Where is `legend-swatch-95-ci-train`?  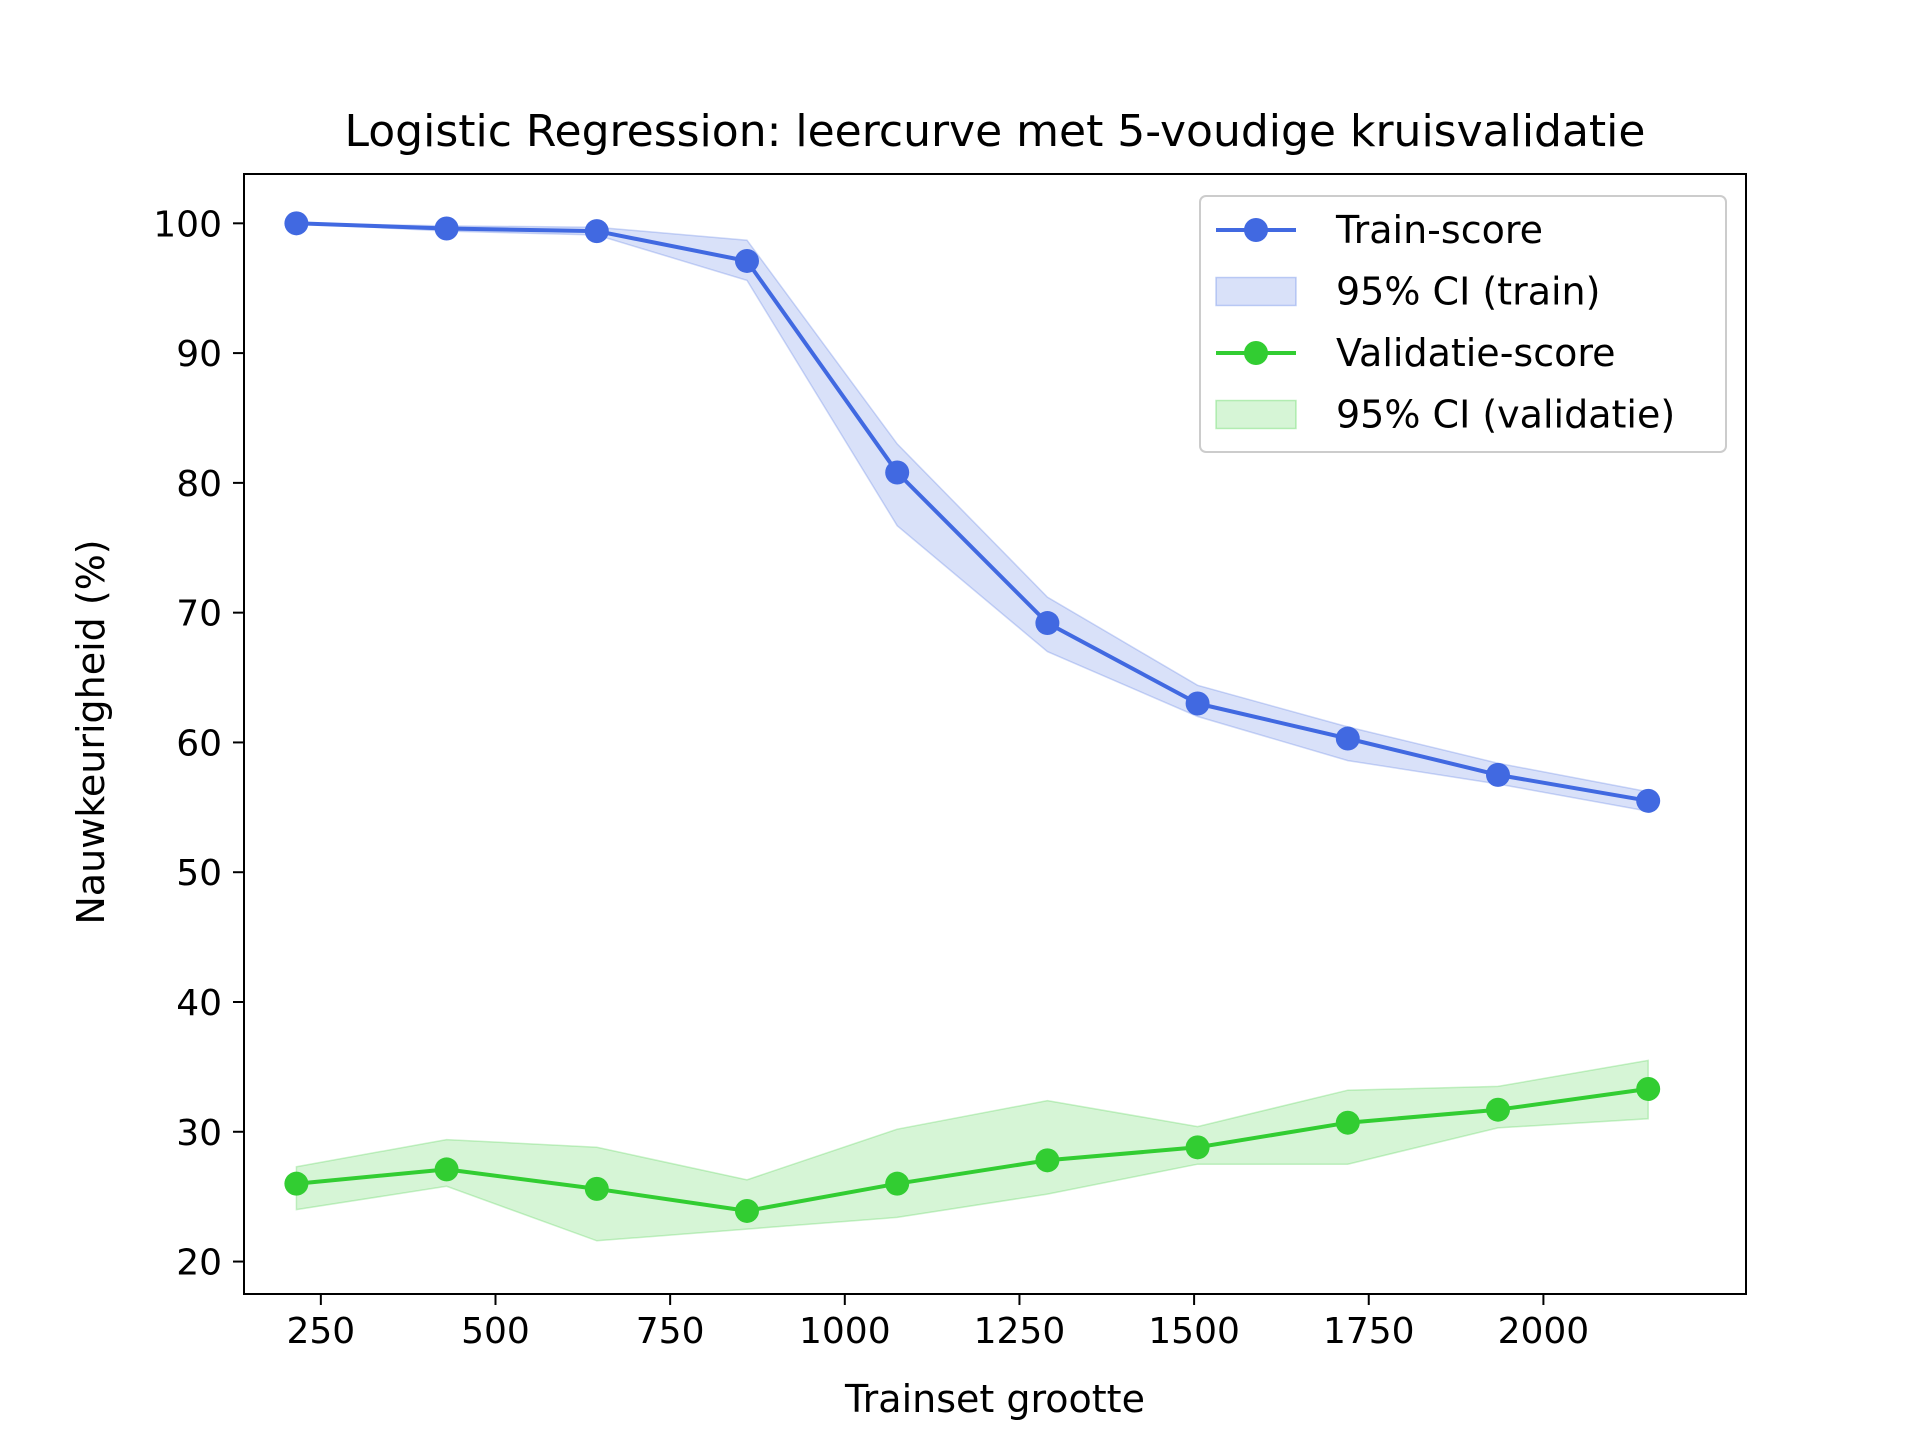 legend-swatch-95-ci-train is located at coordinates (1256, 291).